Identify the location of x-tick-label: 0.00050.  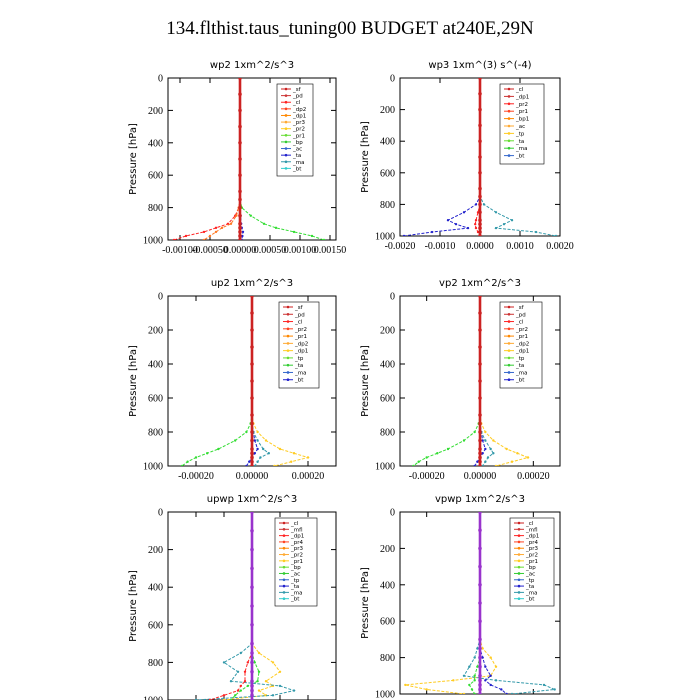
(270, 250).